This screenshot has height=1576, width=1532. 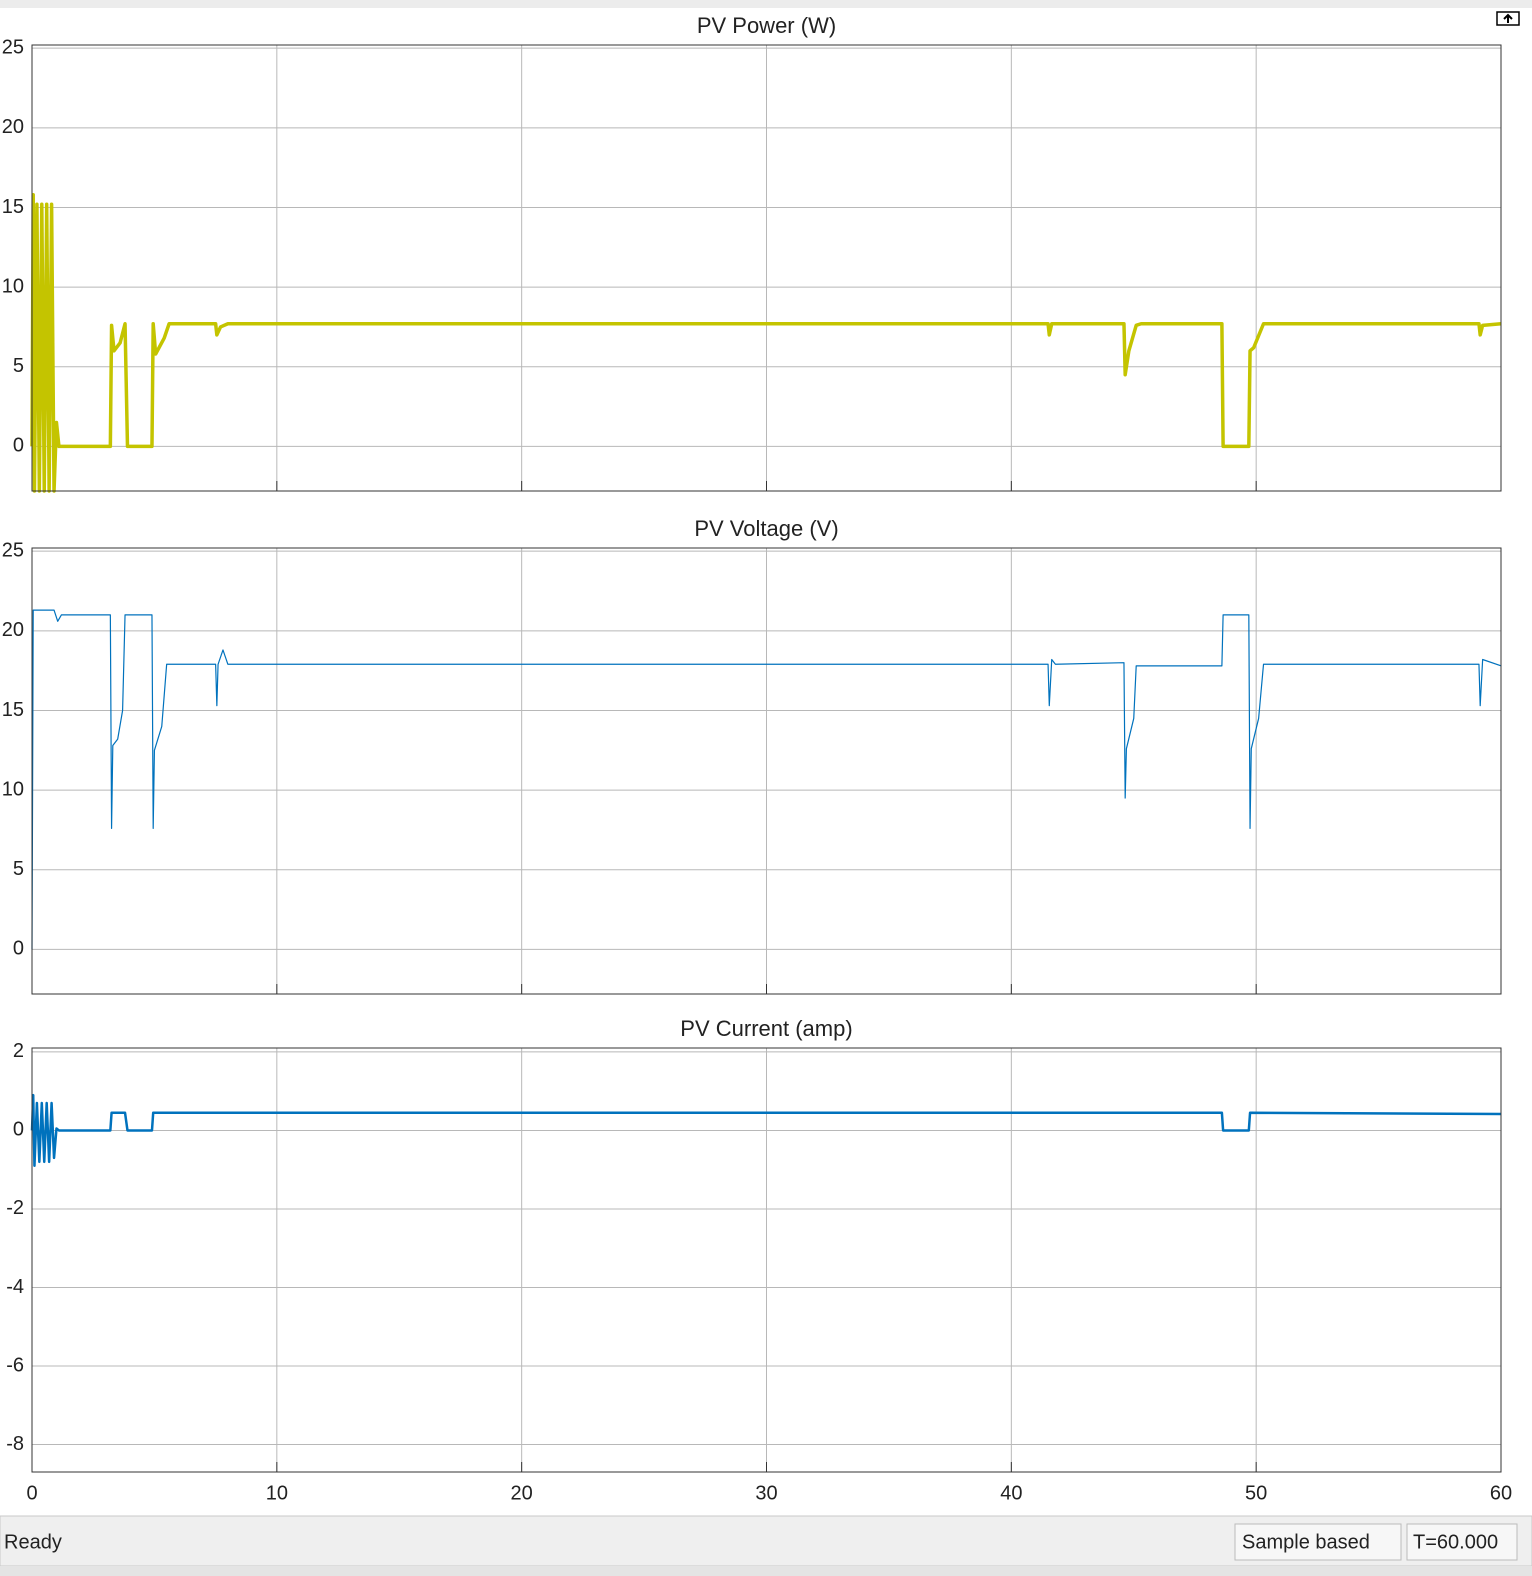 I want to click on x-tick-label: 30, so click(x=766, y=1493).